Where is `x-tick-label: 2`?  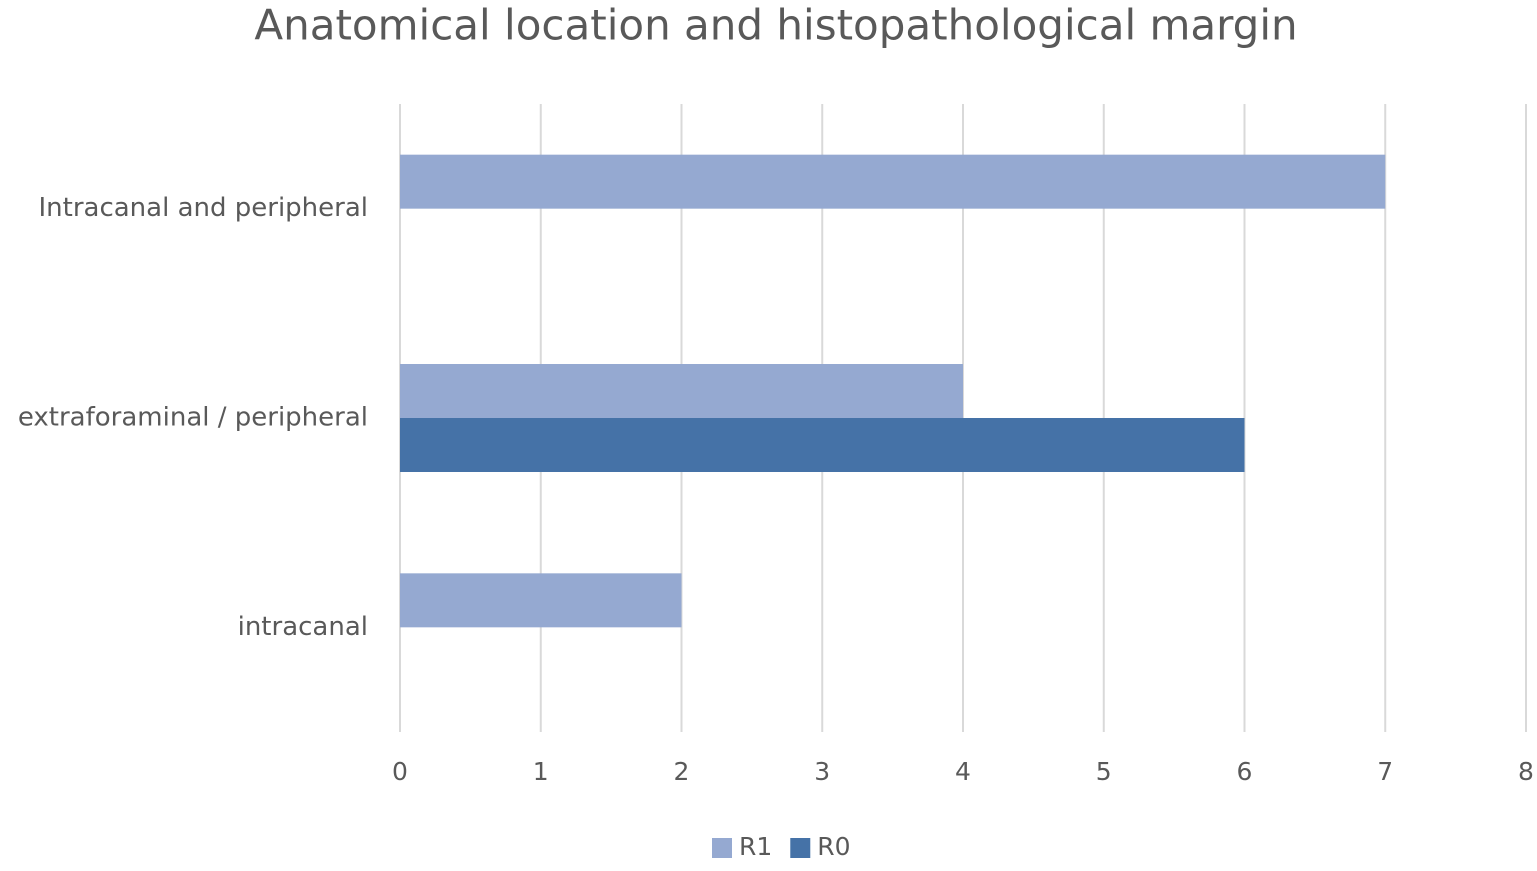 x-tick-label: 2 is located at coordinates (682, 771).